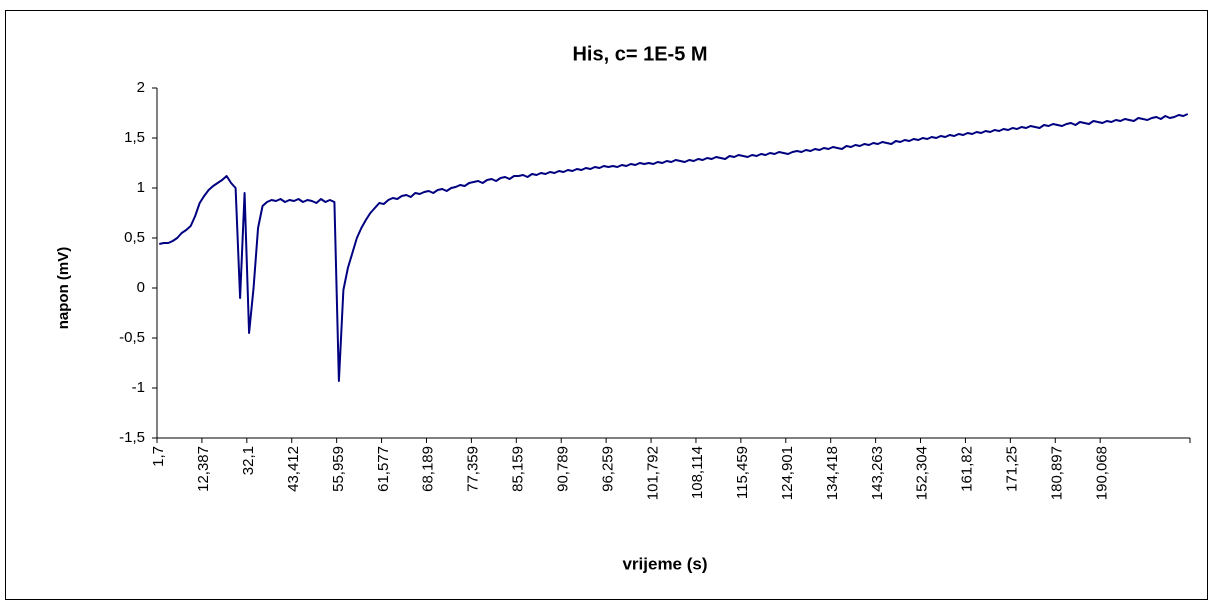 The width and height of the screenshot is (1215, 604). I want to click on x-tick-label: 171,25, so click(1012, 469).